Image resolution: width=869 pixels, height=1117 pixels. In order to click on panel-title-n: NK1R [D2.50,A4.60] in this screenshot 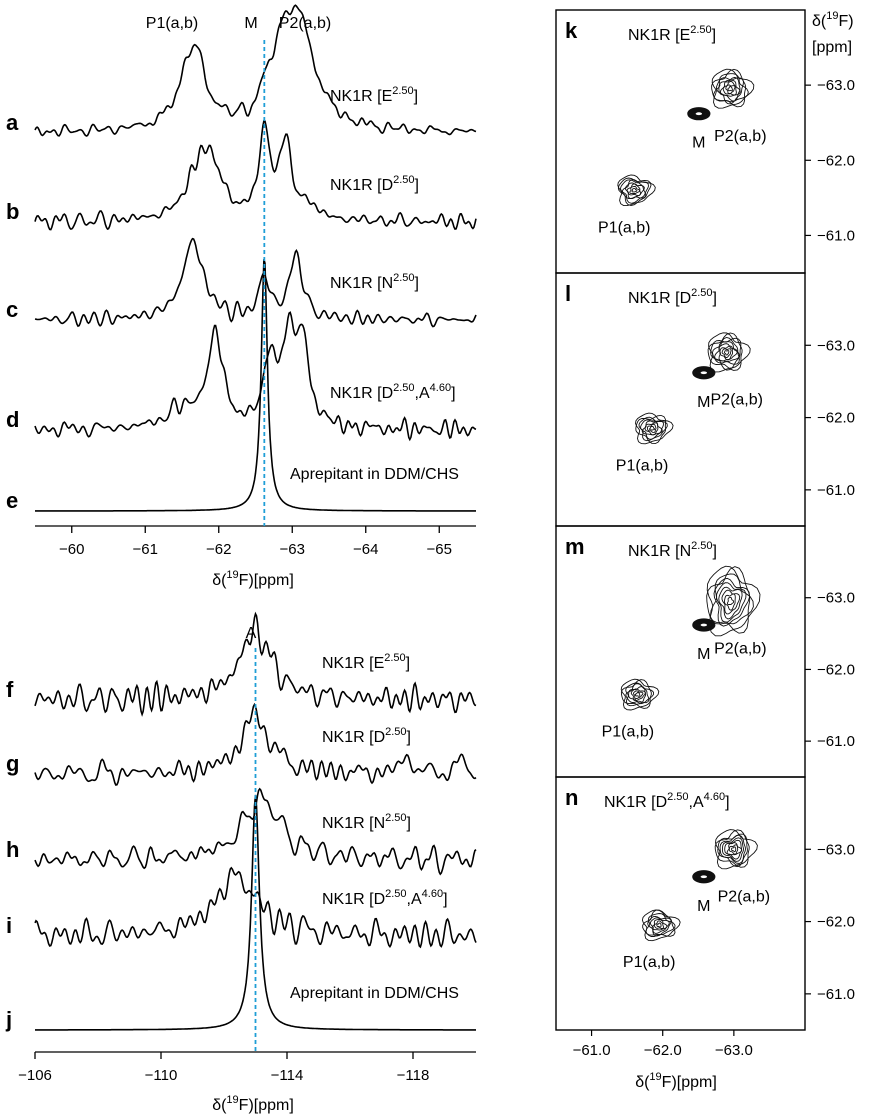, I will do `click(667, 801)`.